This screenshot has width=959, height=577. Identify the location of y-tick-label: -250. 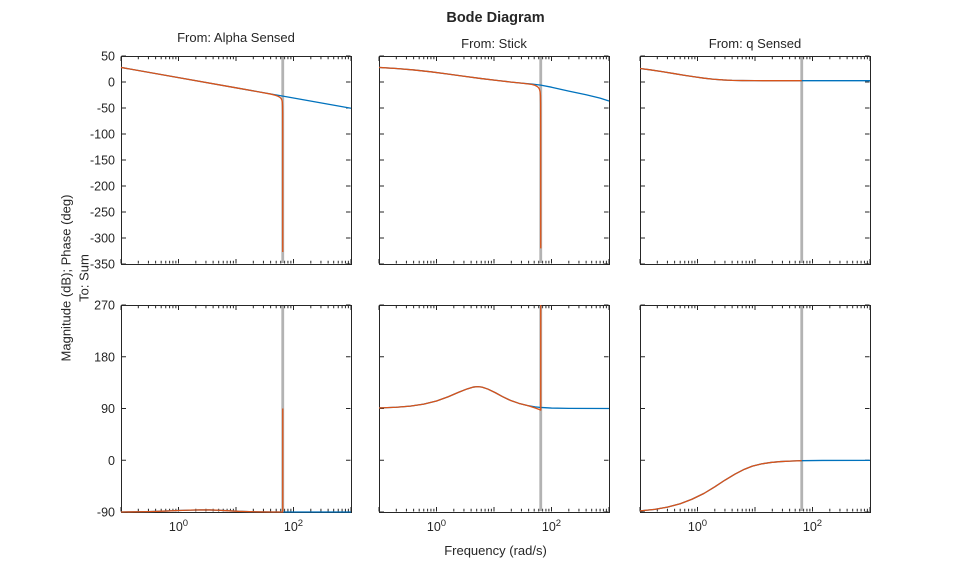
(102, 213).